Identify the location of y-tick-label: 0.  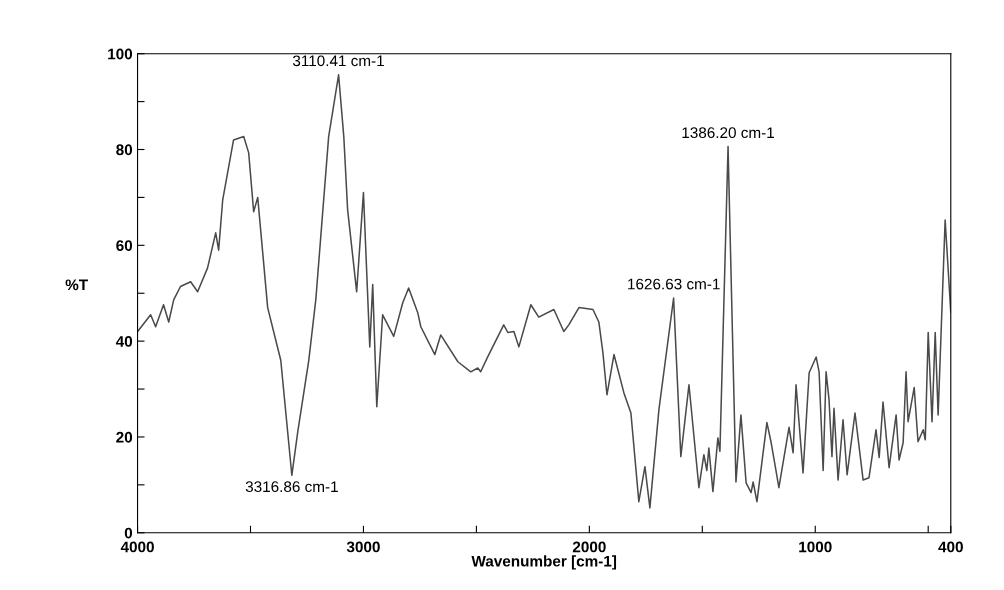
(128, 533).